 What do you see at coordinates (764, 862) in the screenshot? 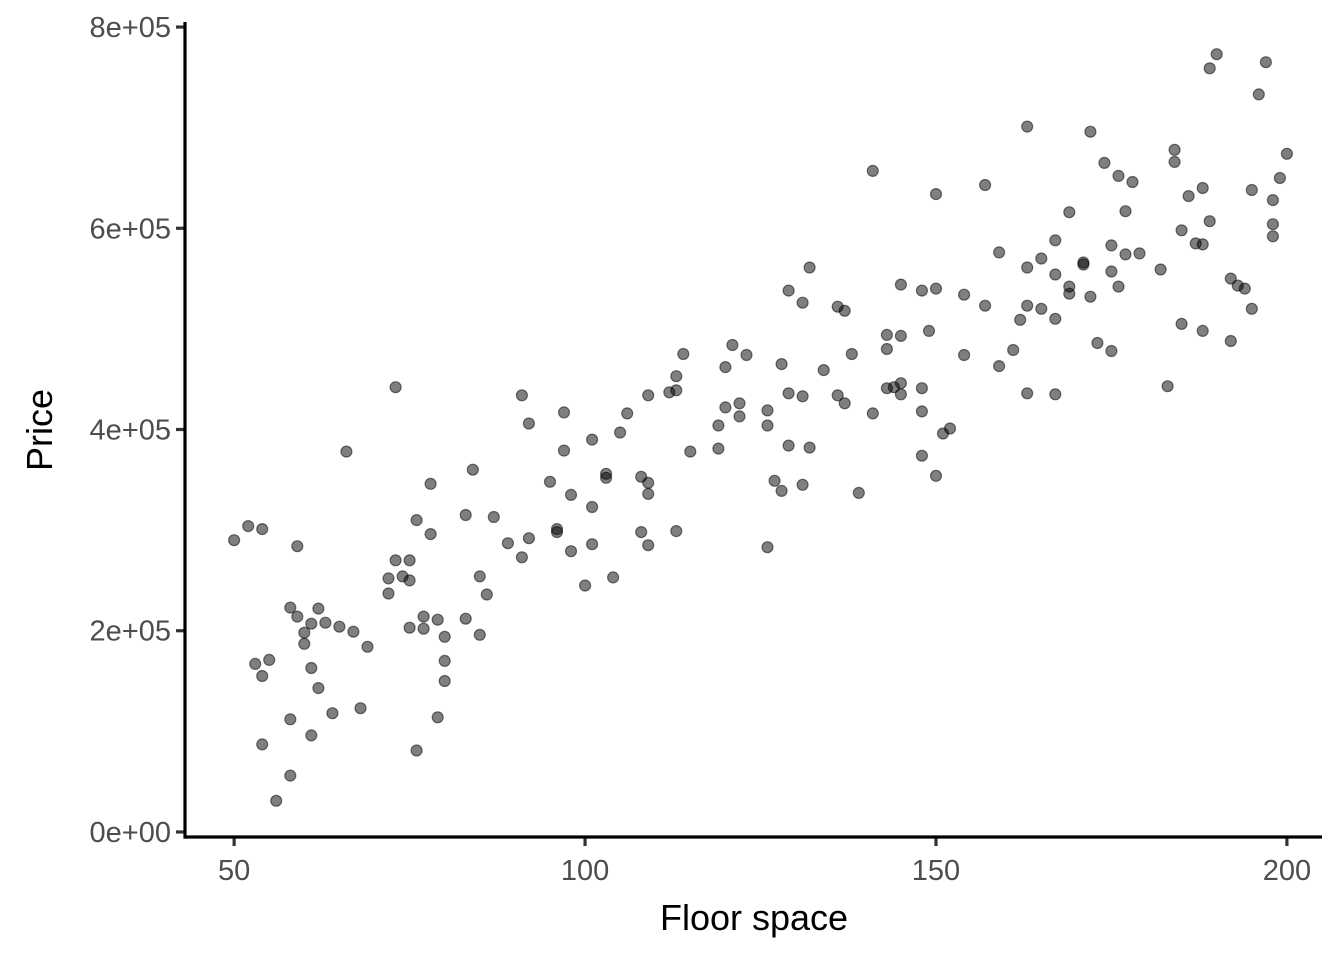
I see `x-axis-ticks: 50 100 150 200` at bounding box center [764, 862].